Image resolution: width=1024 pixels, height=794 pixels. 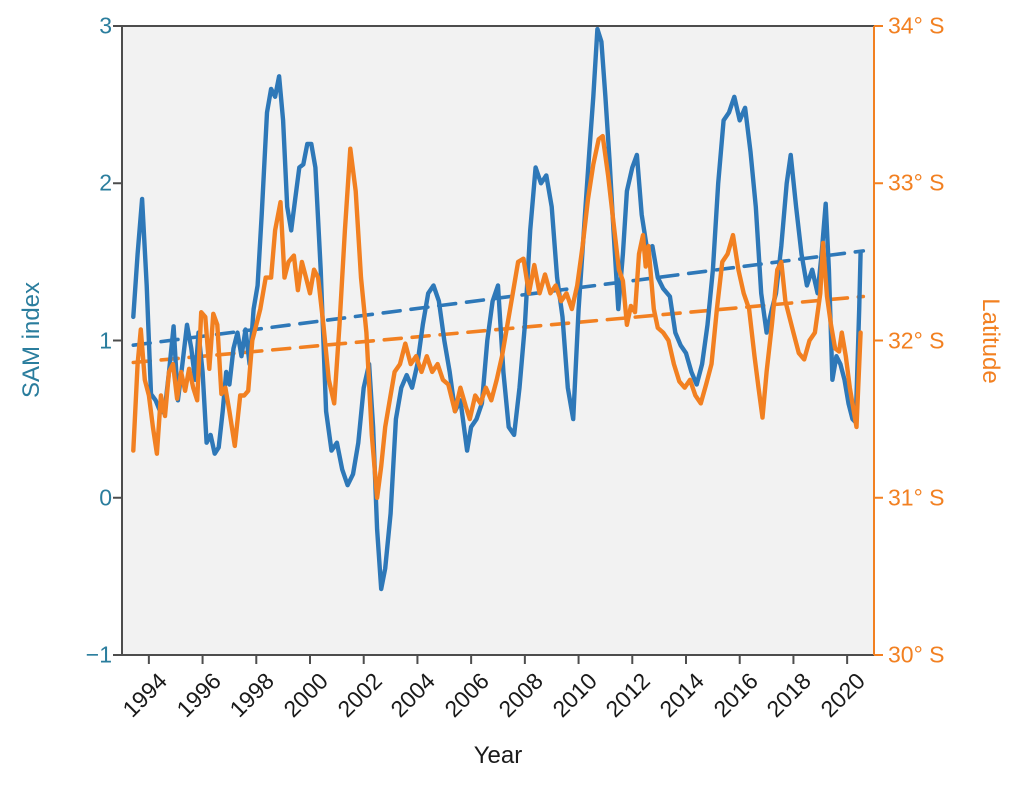 What do you see at coordinates (105, 497) in the screenshot?
I see `y-left-tick-label: 0` at bounding box center [105, 497].